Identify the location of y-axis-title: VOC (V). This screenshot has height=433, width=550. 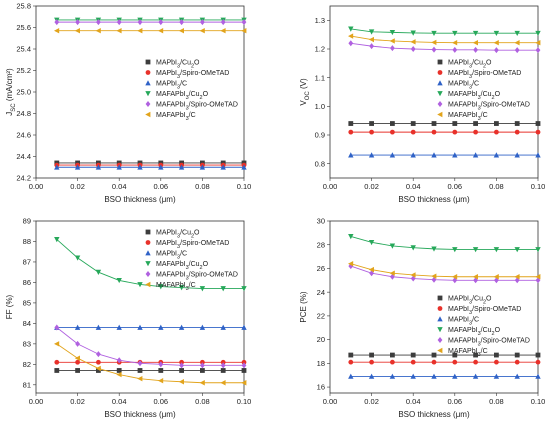
(305, 92).